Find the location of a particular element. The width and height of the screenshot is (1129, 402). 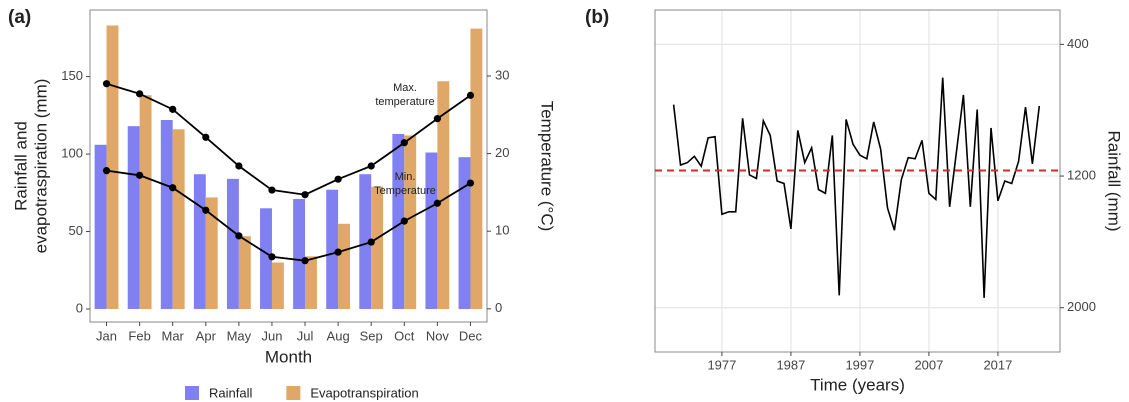

y-axis-title: Rainfall (mm) is located at coordinates (1114, 180).